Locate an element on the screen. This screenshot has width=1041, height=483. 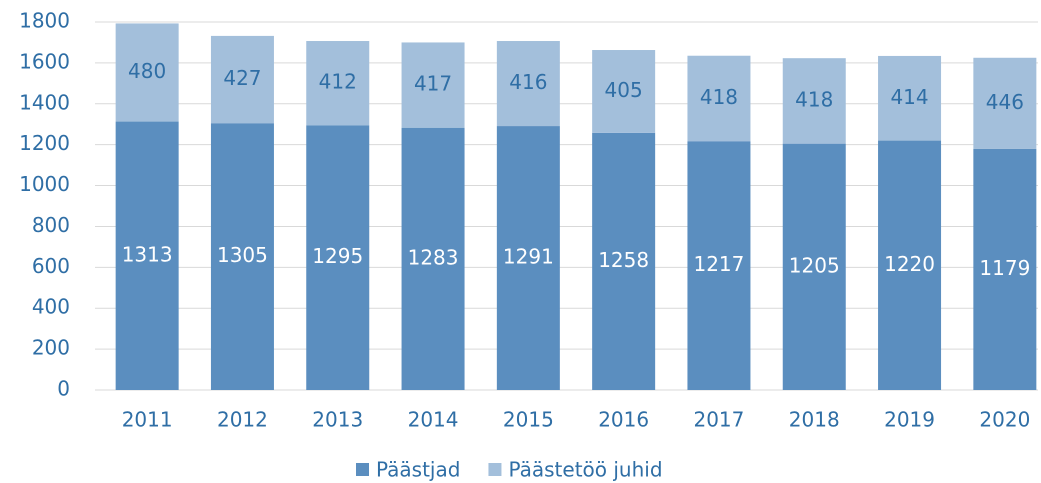
data-label: 414 is located at coordinates (909, 97).